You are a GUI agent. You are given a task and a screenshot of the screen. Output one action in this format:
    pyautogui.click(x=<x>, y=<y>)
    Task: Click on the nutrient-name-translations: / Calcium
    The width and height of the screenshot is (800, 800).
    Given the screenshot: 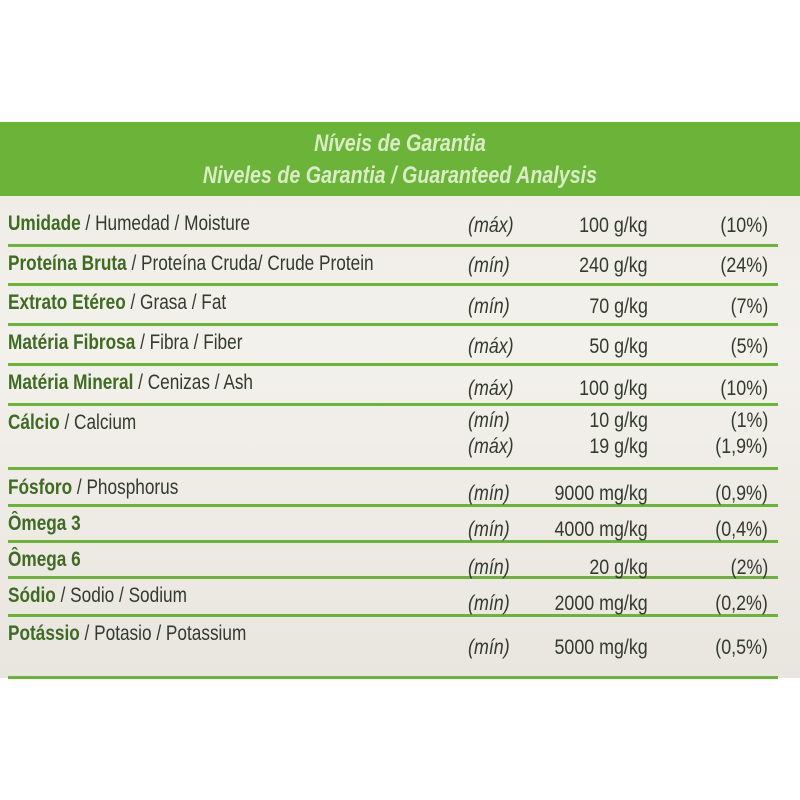 What is the action you would take?
    pyautogui.click(x=98, y=422)
    